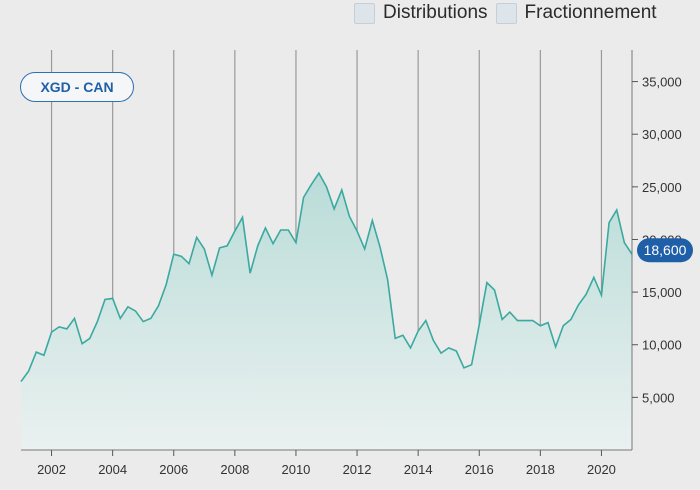  I want to click on legend-item-fractionnement: Fractionnement, so click(576, 13).